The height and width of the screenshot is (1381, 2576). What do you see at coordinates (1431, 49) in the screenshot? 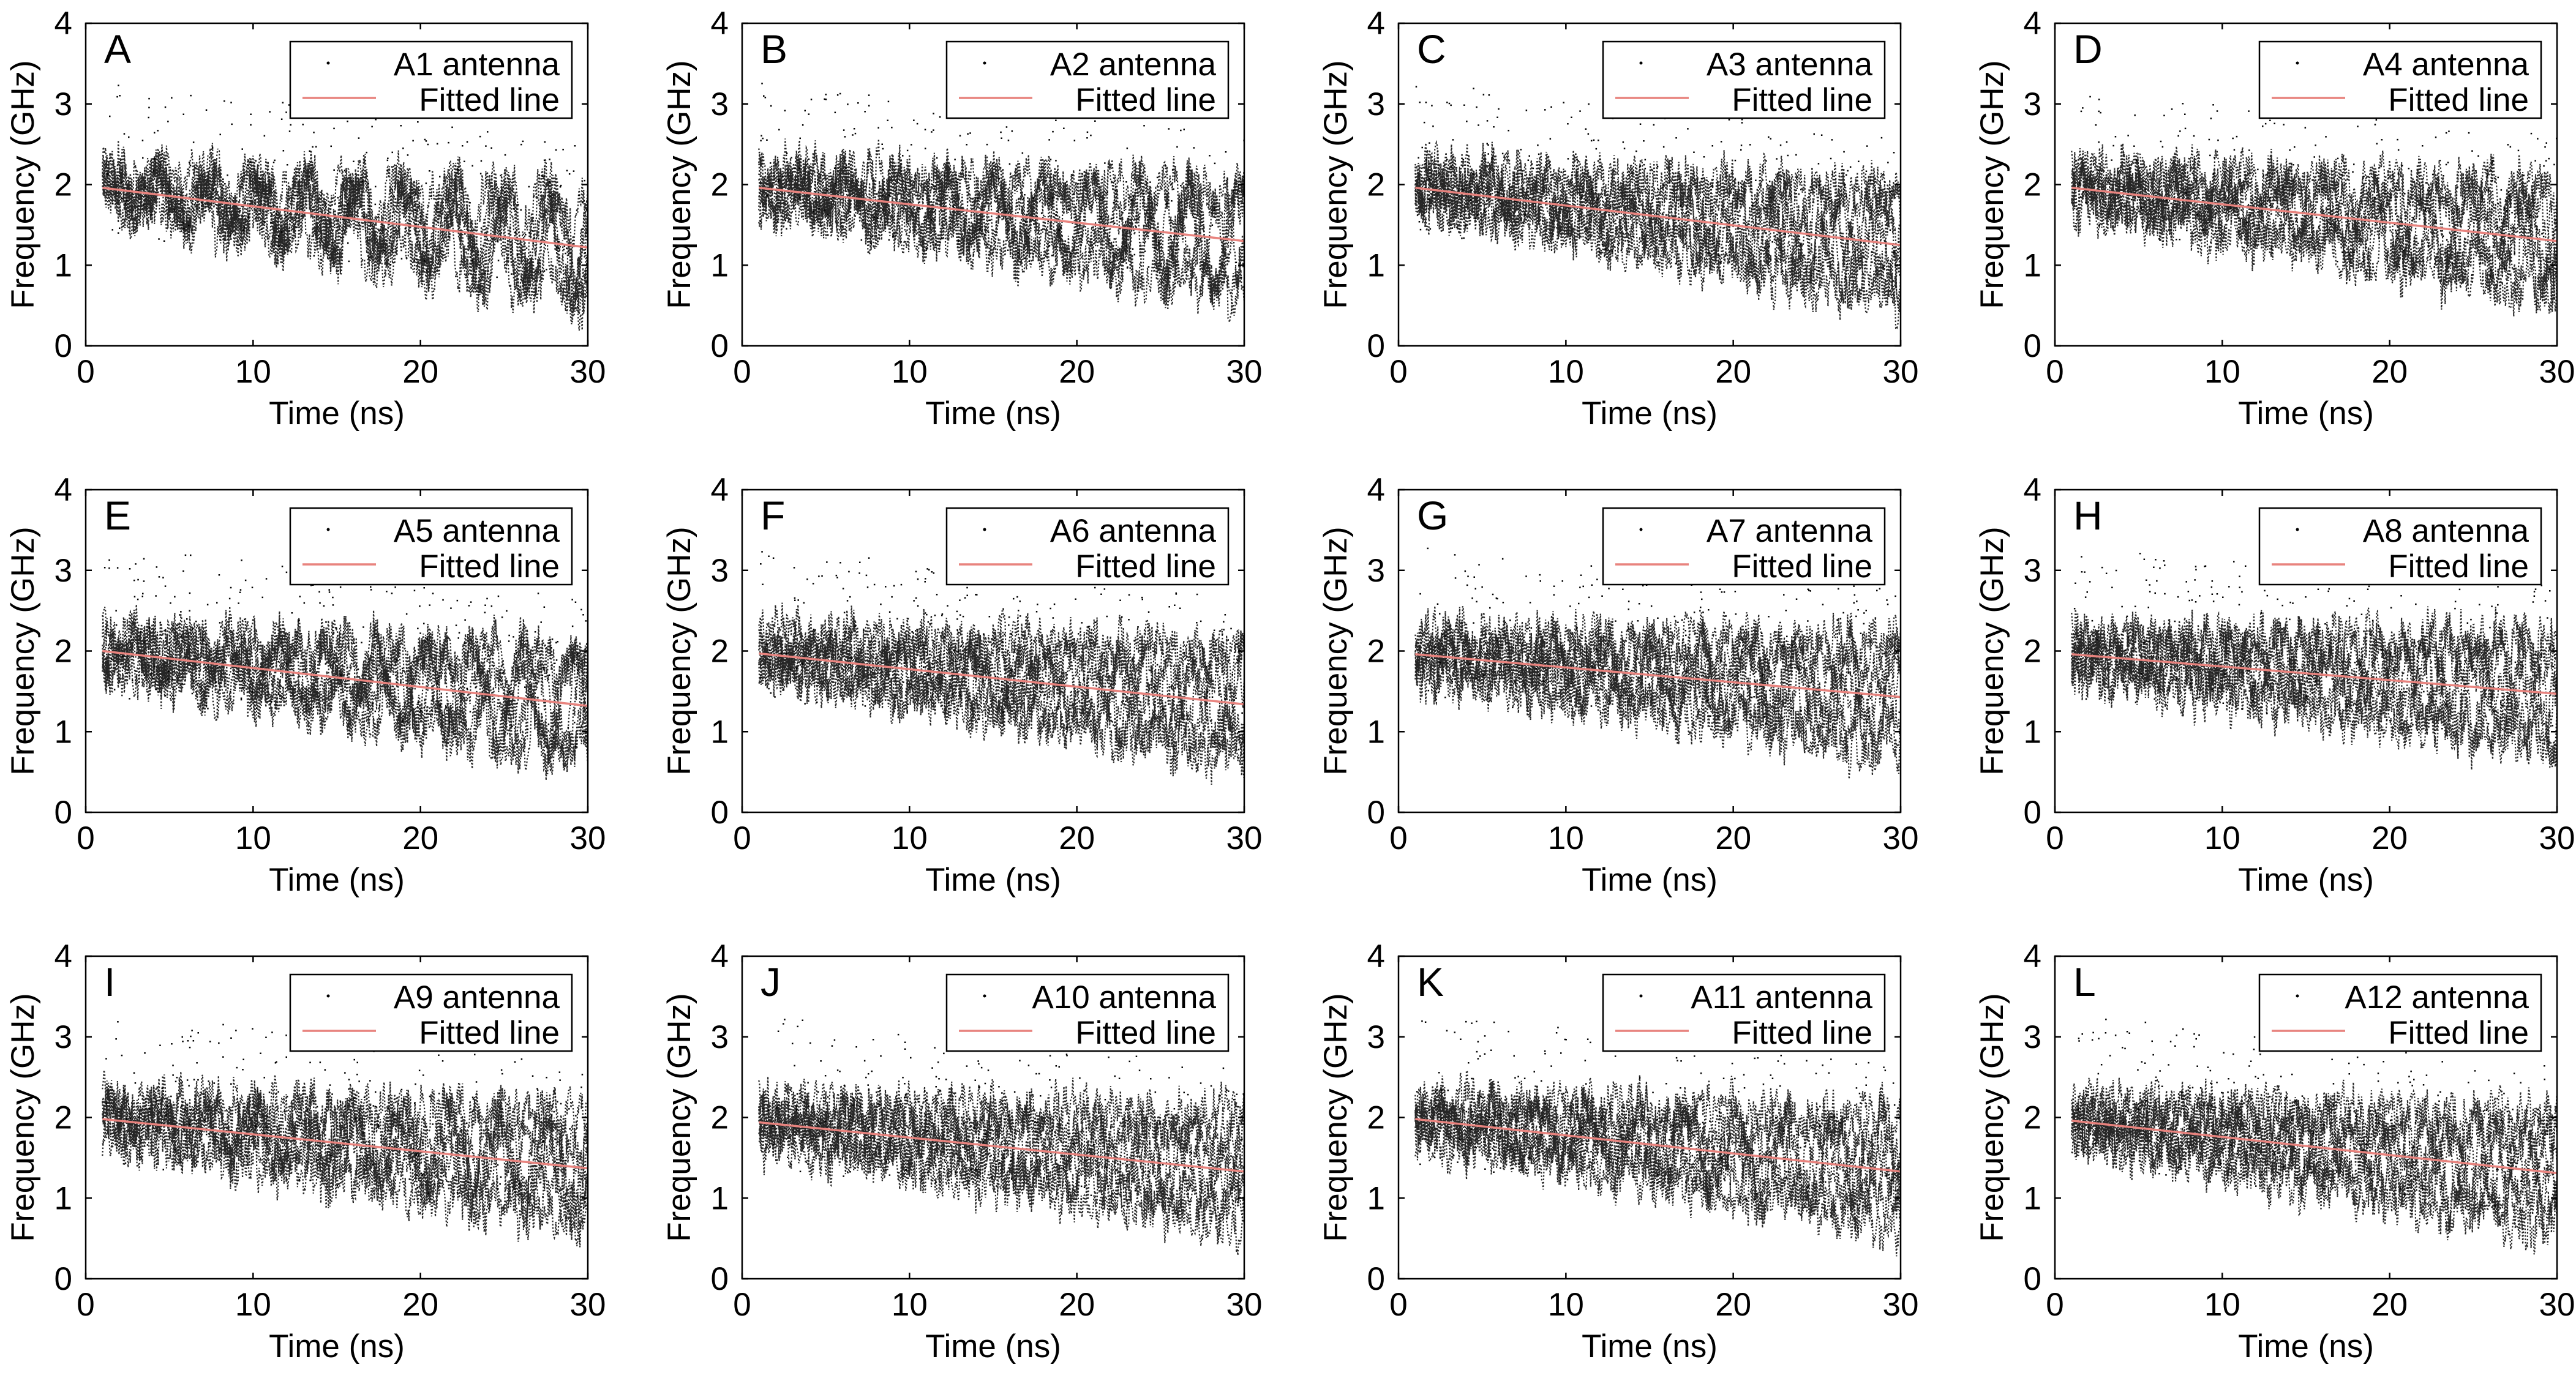
I see `panel-letter: C` at bounding box center [1431, 49].